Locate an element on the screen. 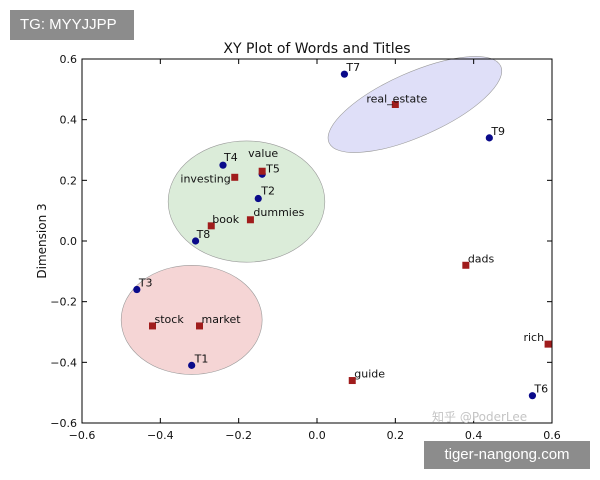 The width and height of the screenshot is (600, 480). x-tick-label: 0.6 is located at coordinates (552, 435).